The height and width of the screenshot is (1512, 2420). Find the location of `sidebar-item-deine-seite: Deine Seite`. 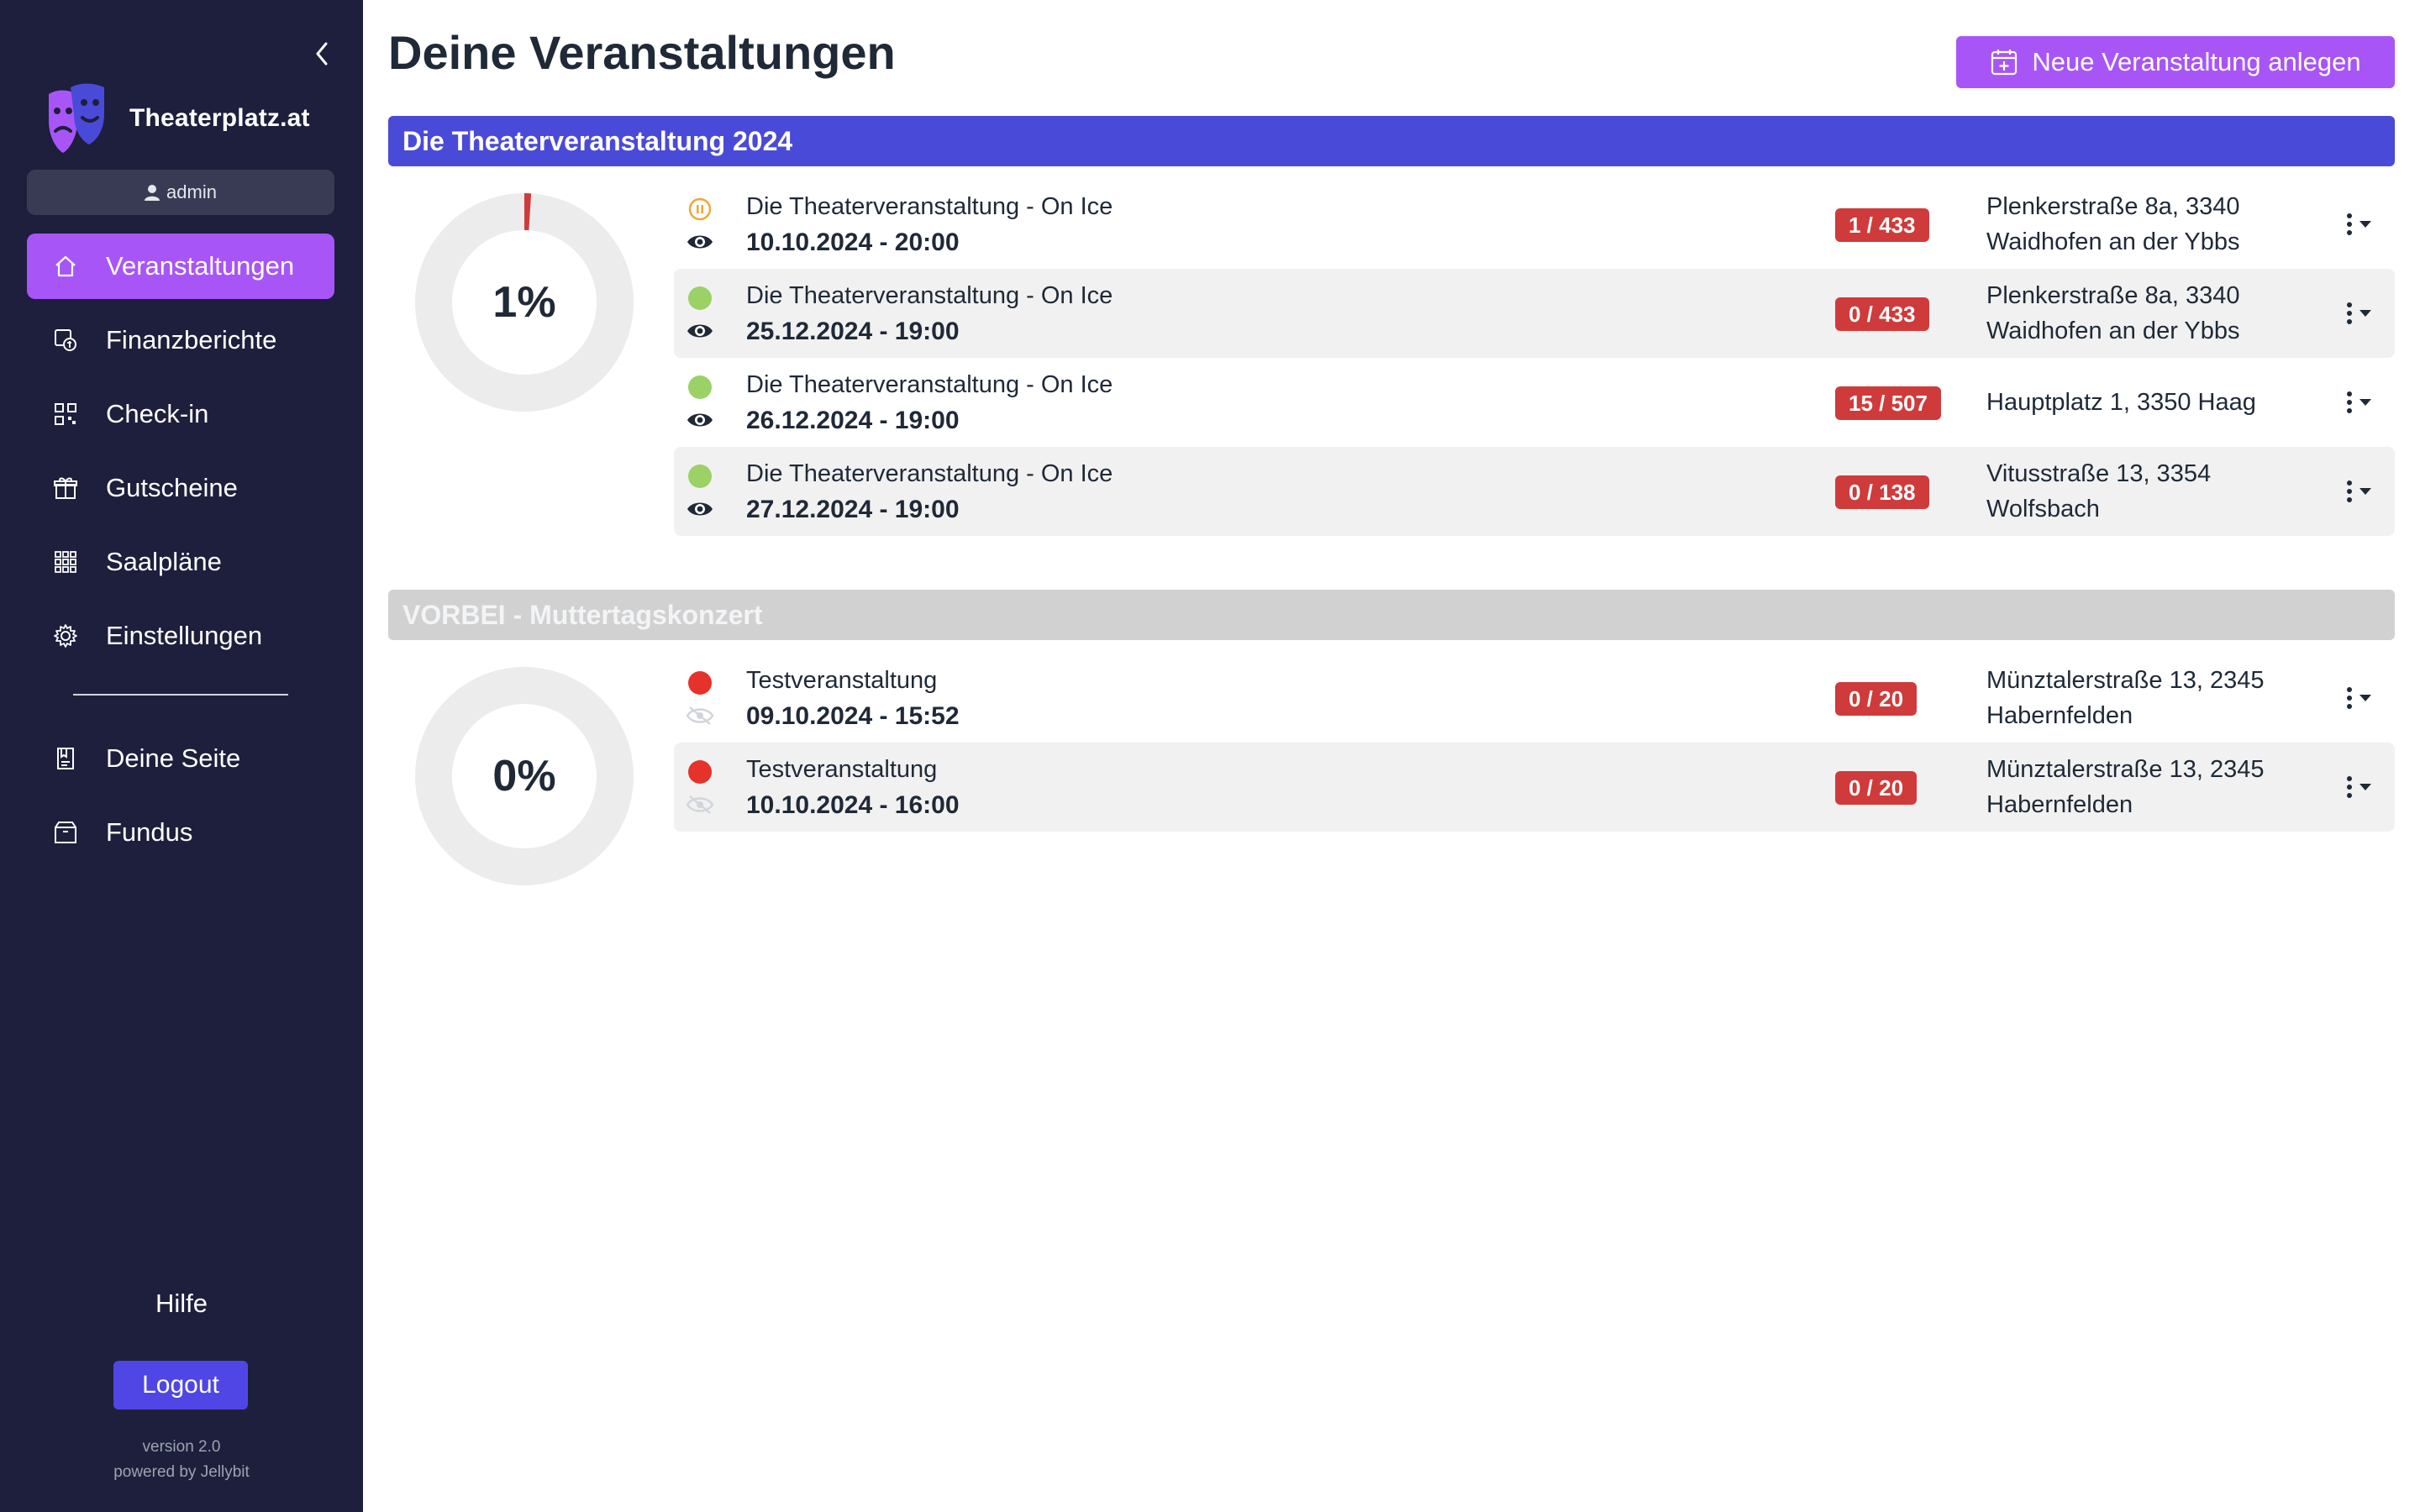

sidebar-item-deine-seite: Deine Seite is located at coordinates (180, 758).